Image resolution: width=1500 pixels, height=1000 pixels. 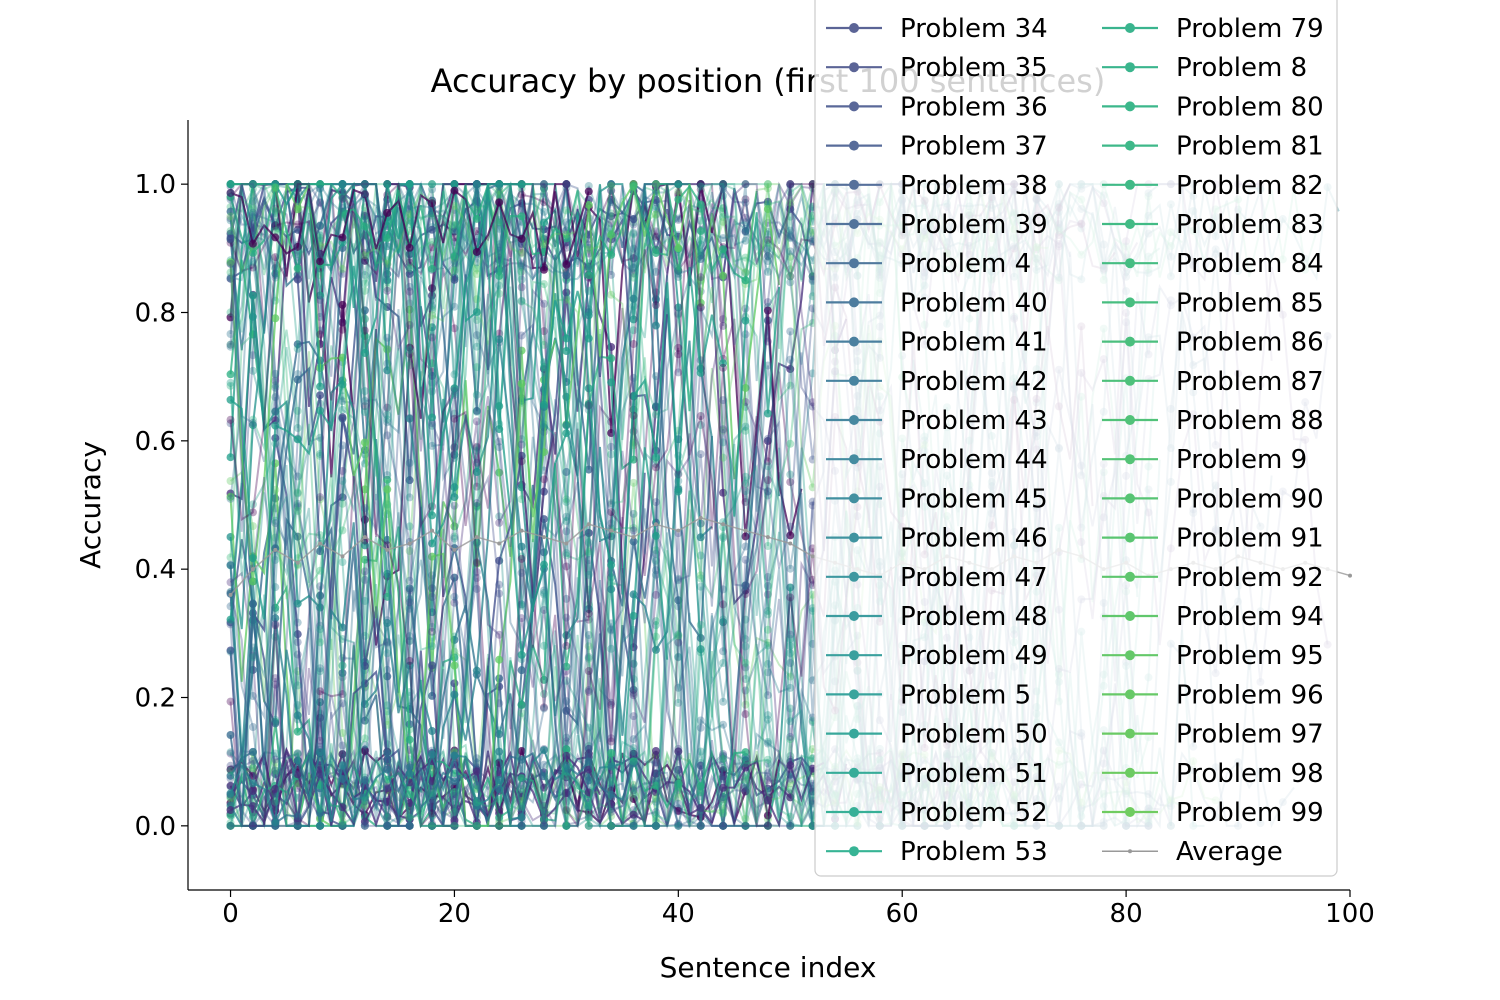 I want to click on x-tick-label: 80, so click(x=1126, y=914).